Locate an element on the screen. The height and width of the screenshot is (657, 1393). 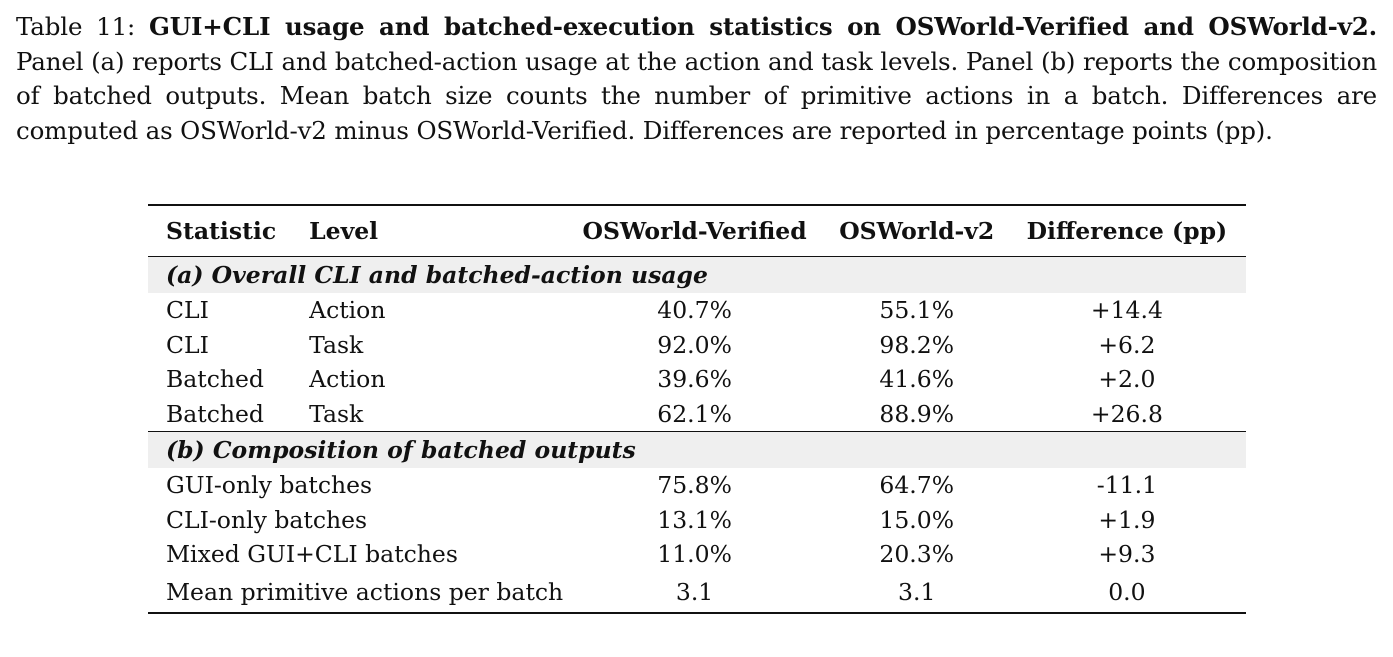
table-row: CLI-only batches 13.1% 15.0% +1.9 is located at coordinates (697, 520).